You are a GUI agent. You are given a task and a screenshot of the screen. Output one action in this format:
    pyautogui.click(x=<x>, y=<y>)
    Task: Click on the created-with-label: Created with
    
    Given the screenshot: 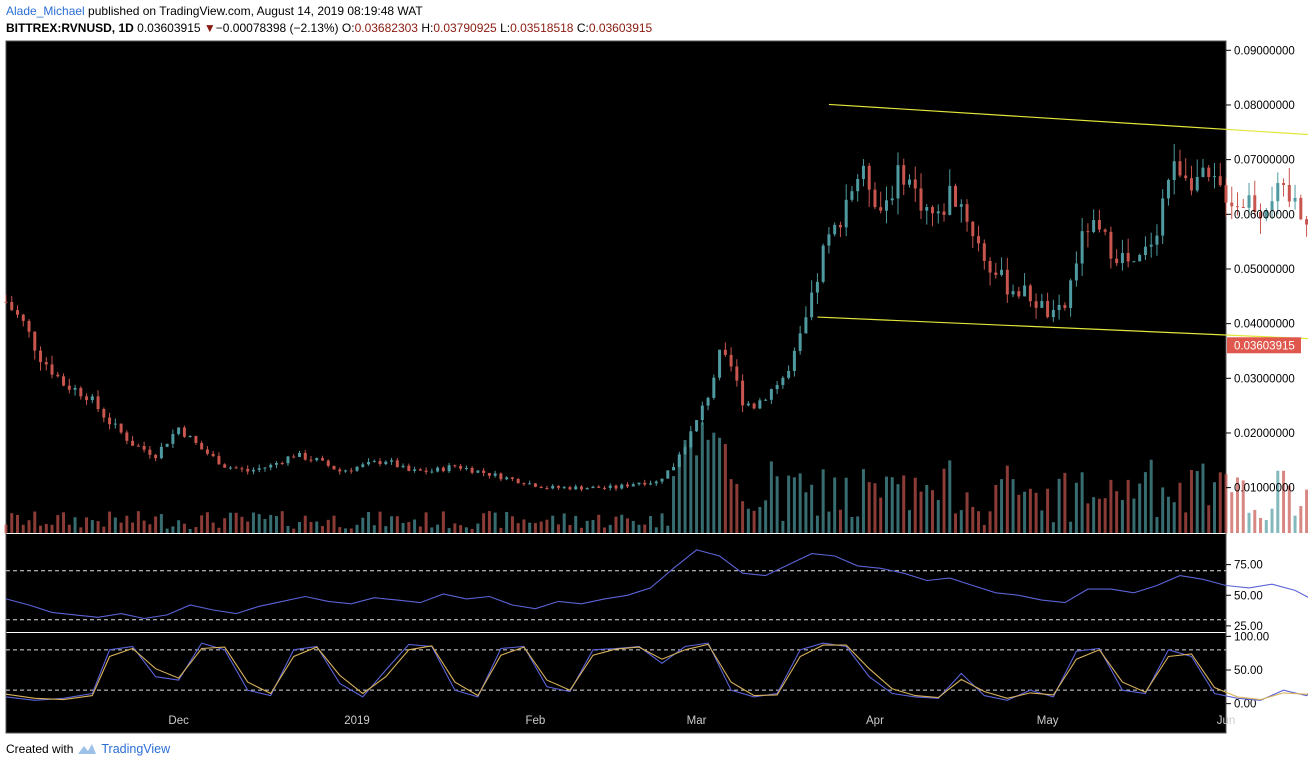 What is the action you would take?
    pyautogui.click(x=40, y=749)
    